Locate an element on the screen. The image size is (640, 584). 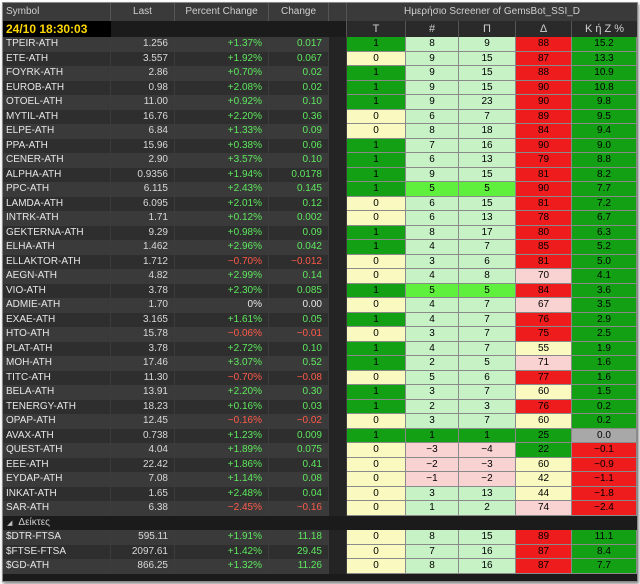
table-row: TITC-ATH 11.30 −0.70% −0.08 0 5 6 77 1.6 is located at coordinates (320, 377).